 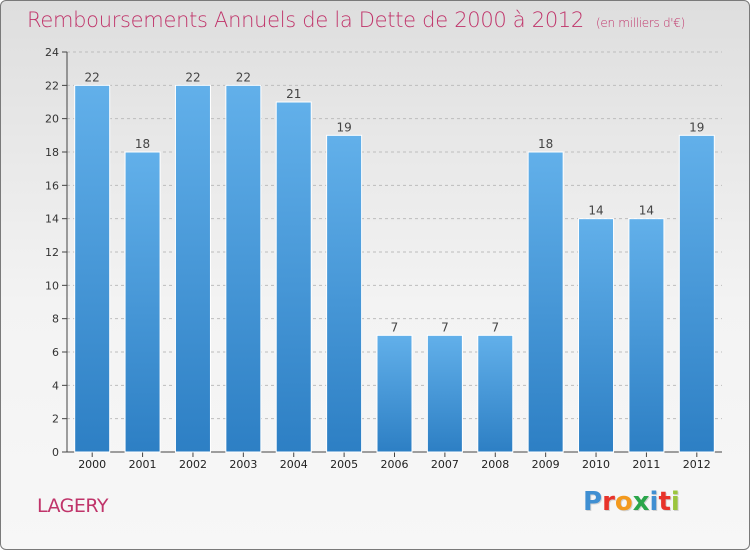 I want to click on x-tick-label: 2005, so click(x=344, y=464).